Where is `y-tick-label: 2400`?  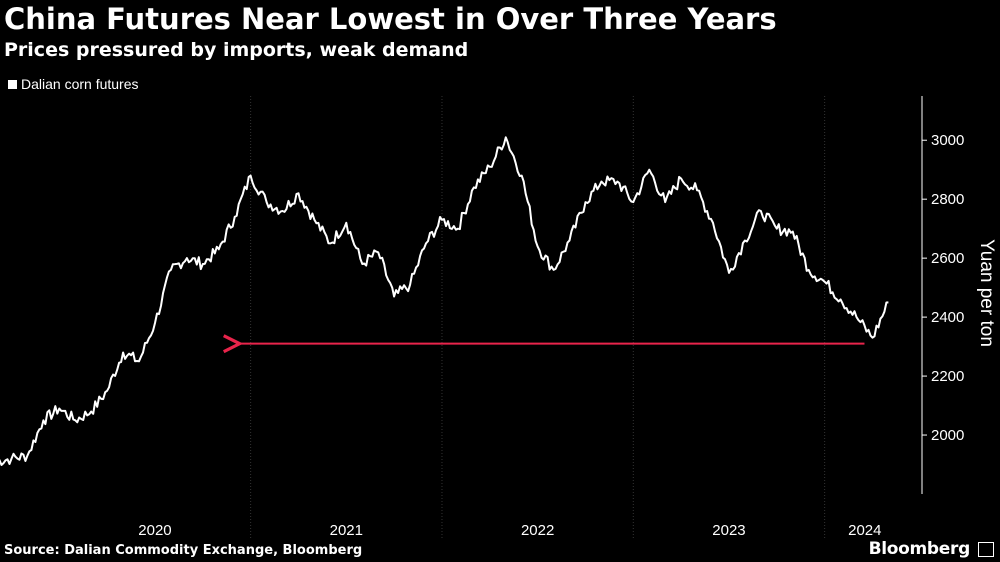 y-tick-label: 2400 is located at coordinates (947, 317).